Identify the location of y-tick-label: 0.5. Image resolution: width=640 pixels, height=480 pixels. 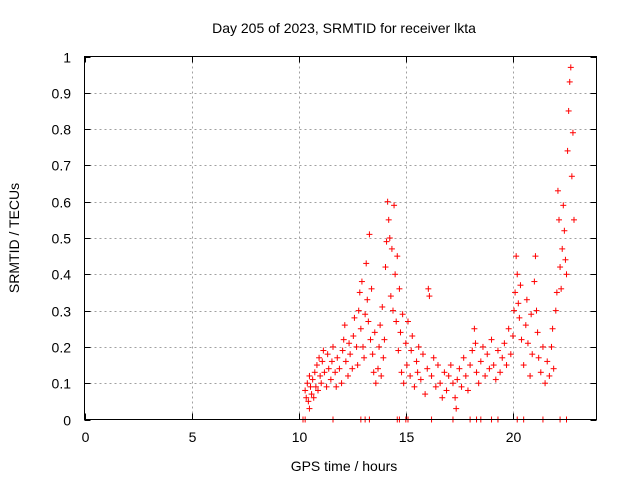
(62, 239).